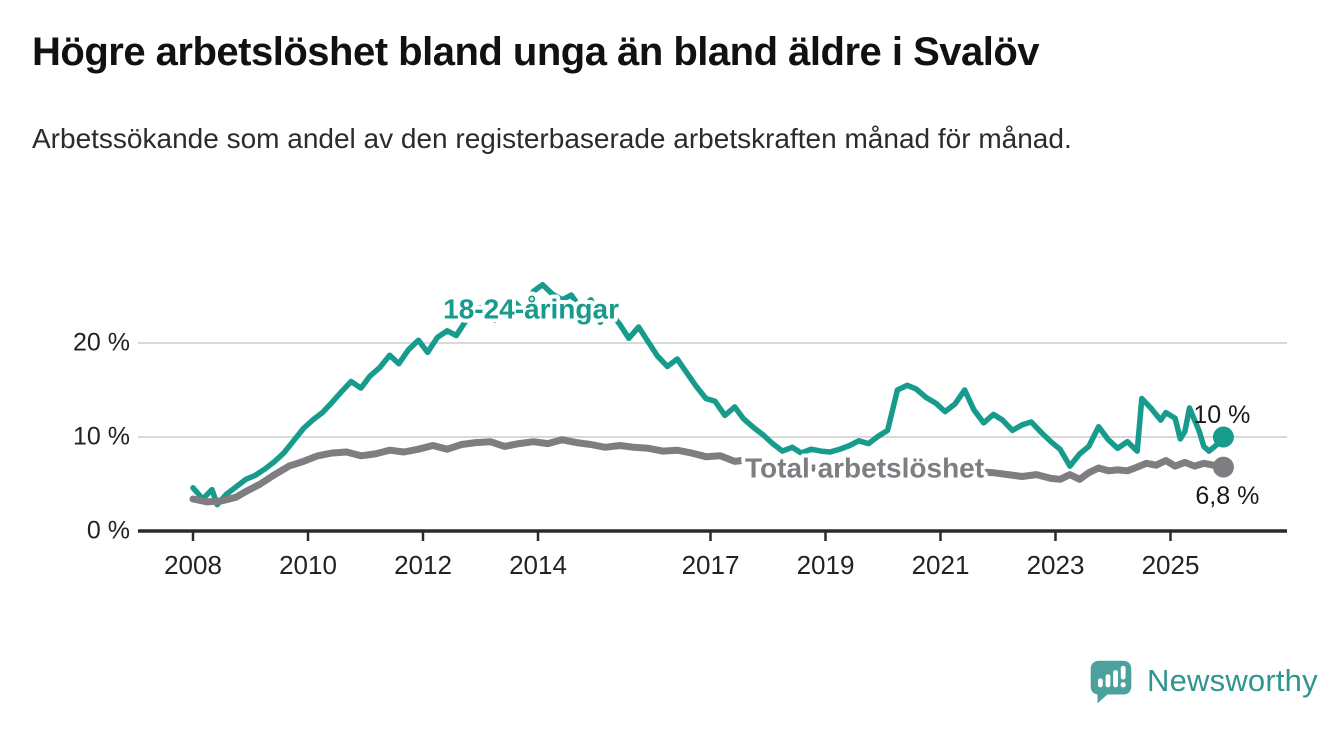 The width and height of the screenshot is (1340, 734). What do you see at coordinates (423, 565) in the screenshot?
I see `x-tick-label-2012: 2012` at bounding box center [423, 565].